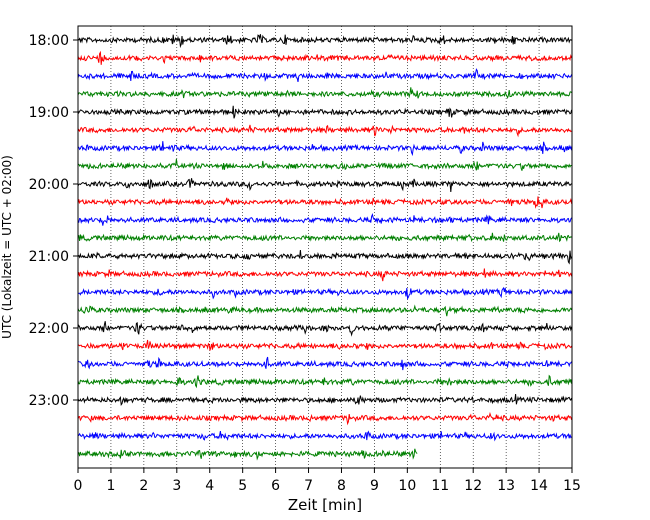 Image resolution: width=650 pixels, height=520 pixels. I want to click on y-tick-label: 23:00, so click(49, 401).